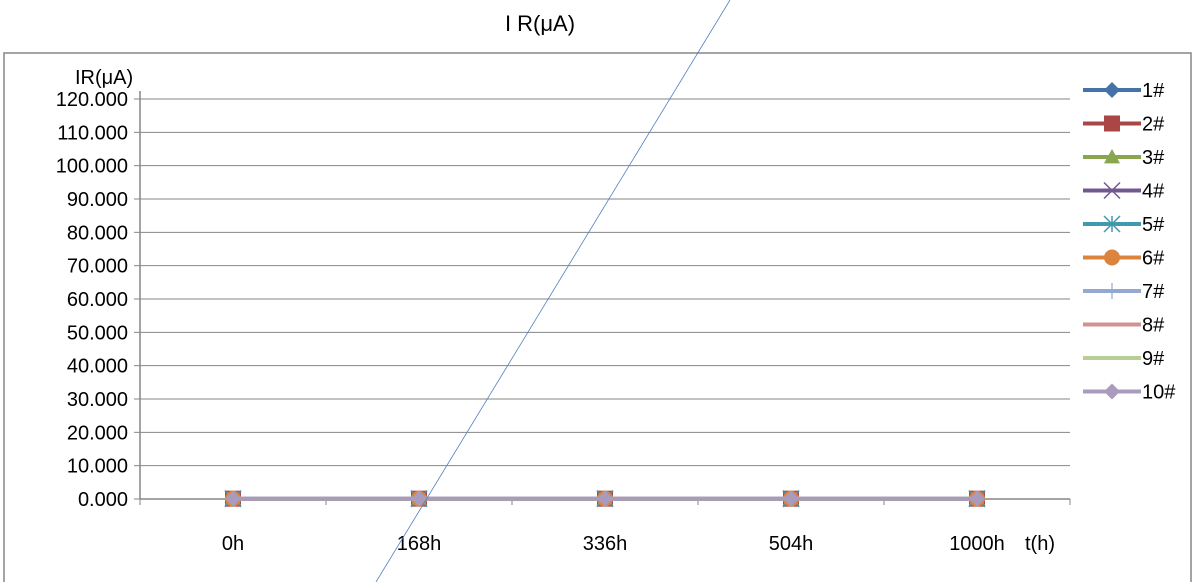 This screenshot has height=582, width=1195. I want to click on y-tick-label: 0.000, so click(103, 500).